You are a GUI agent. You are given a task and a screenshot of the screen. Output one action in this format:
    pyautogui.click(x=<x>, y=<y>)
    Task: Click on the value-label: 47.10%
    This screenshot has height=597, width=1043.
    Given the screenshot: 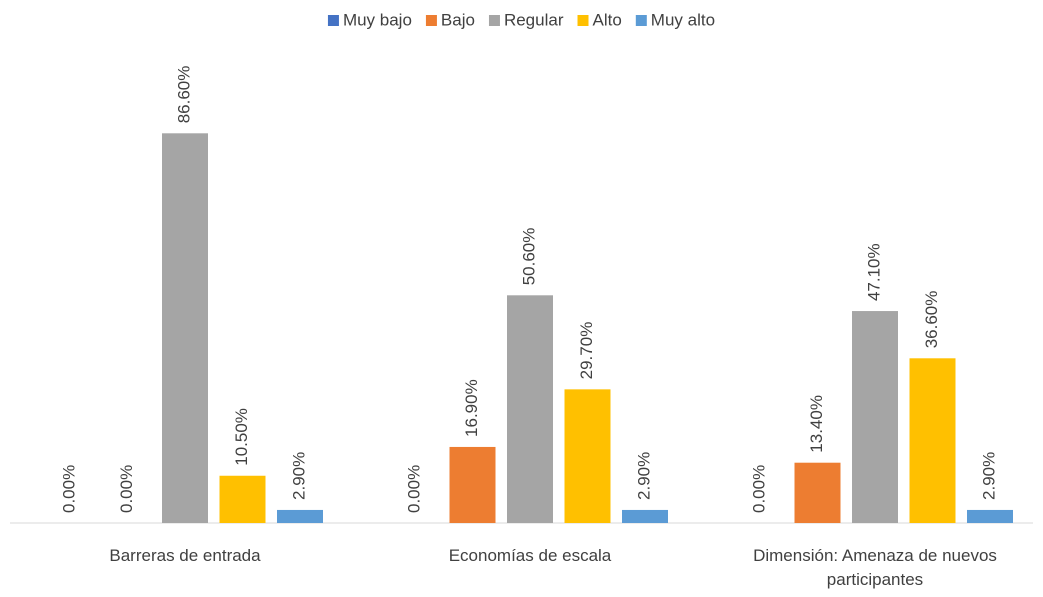 What is the action you would take?
    pyautogui.click(x=873, y=272)
    